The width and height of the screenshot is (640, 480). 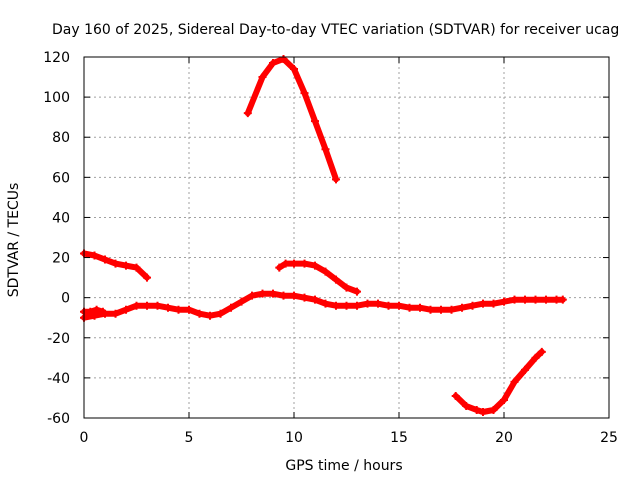 I want to click on y-tick-label: -40, so click(x=58, y=379).